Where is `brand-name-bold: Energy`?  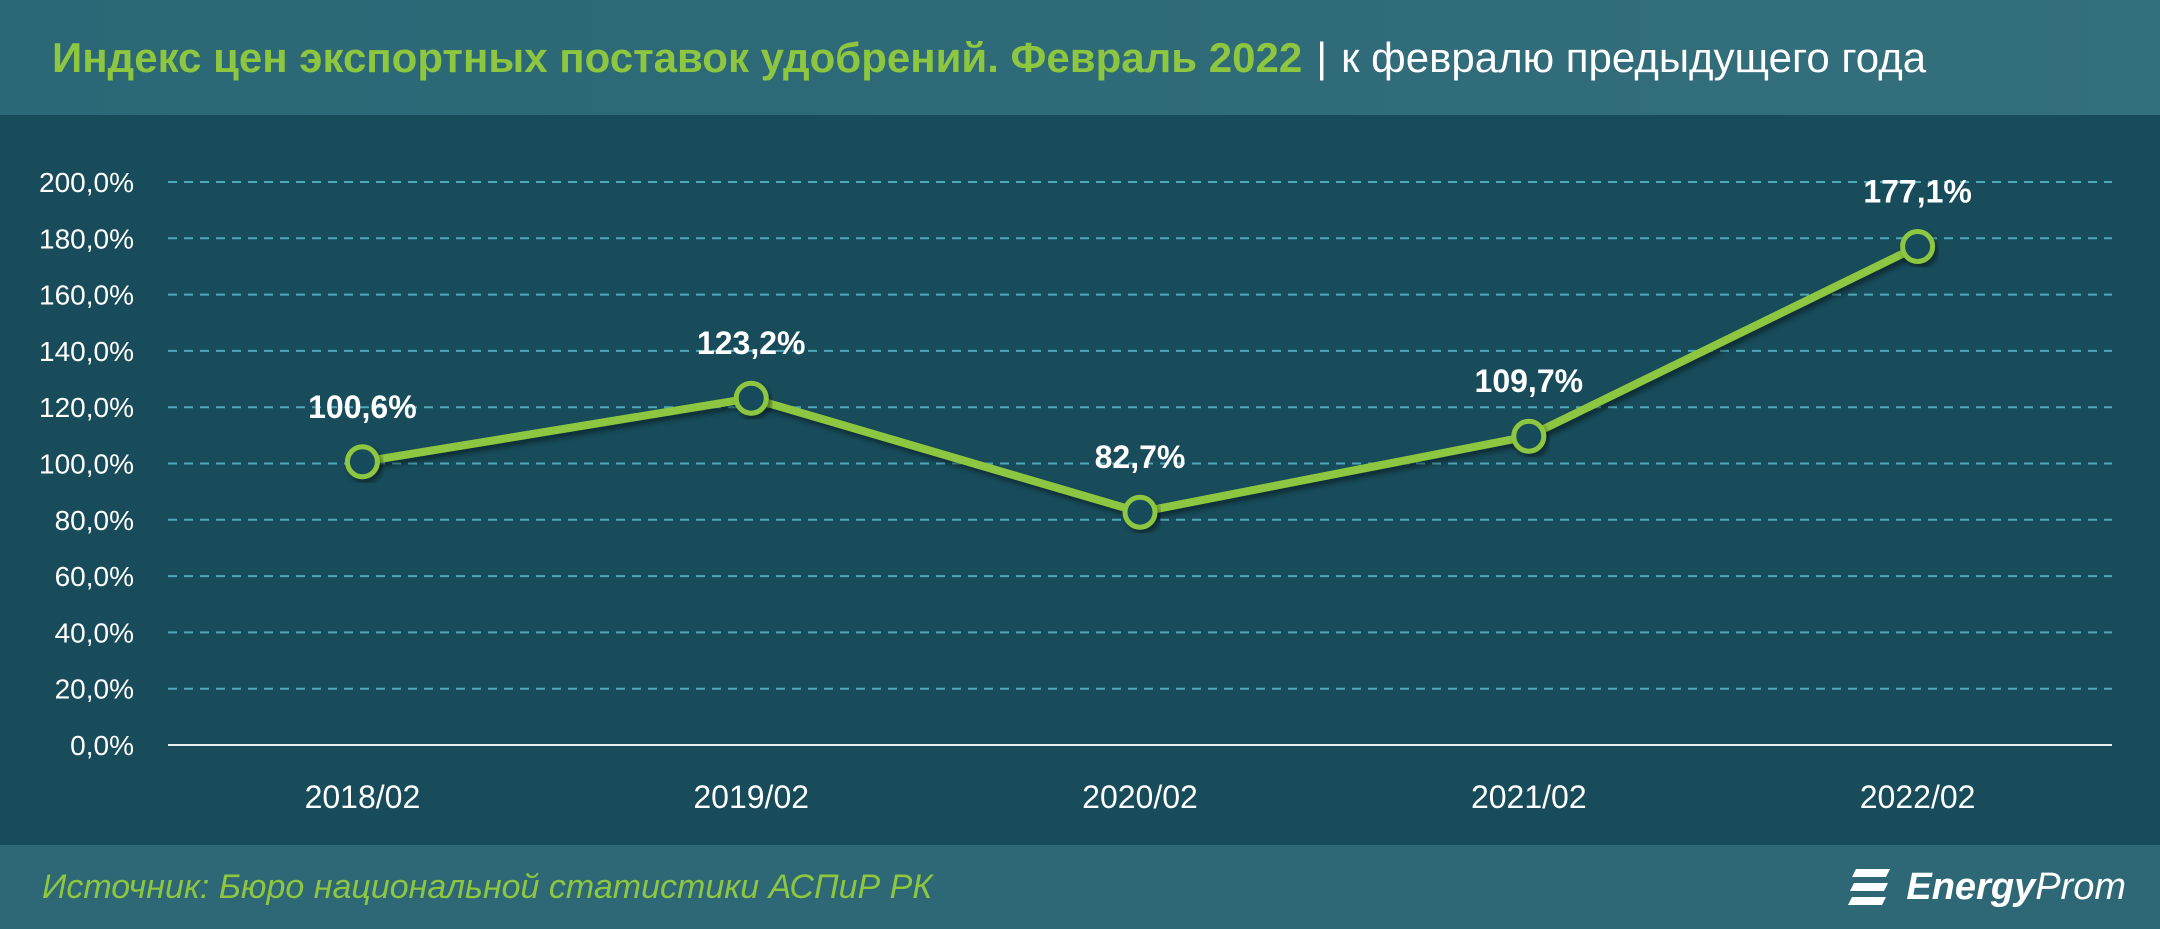 brand-name-bold: Energy is located at coordinates (1971, 886).